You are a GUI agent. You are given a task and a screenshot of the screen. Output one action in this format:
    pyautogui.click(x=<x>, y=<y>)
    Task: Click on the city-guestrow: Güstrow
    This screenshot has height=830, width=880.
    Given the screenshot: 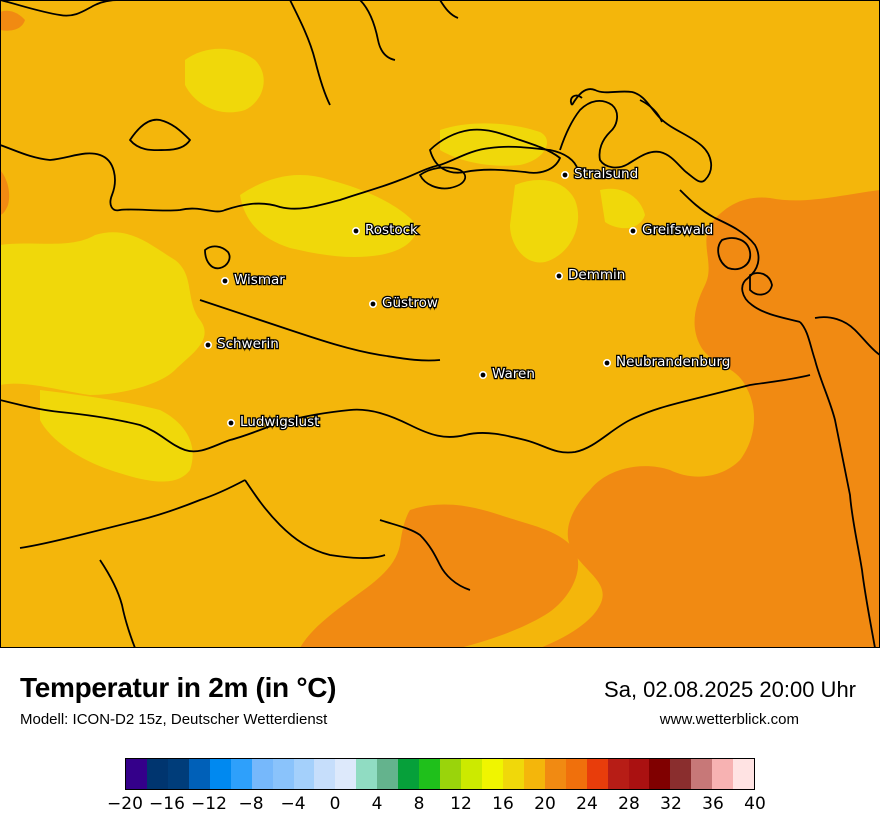 What is the action you would take?
    pyautogui.click(x=403, y=303)
    